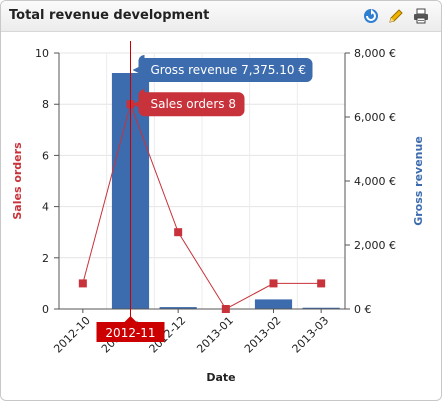 This screenshot has width=442, height=401. I want to click on x-tick-label: 2012-10, so click(72, 335).